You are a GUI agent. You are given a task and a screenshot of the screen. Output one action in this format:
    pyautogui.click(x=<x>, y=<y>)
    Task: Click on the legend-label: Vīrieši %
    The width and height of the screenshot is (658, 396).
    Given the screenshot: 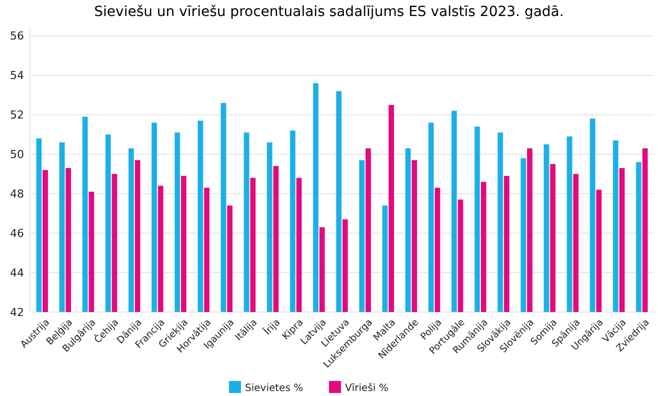 What is the action you would take?
    pyautogui.click(x=366, y=388)
    